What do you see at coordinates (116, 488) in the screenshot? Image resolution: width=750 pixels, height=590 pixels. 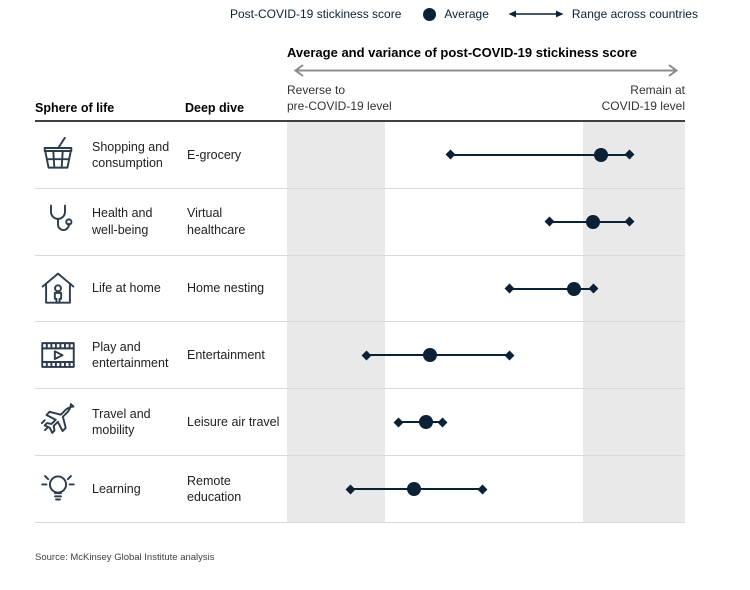 I see `sphere-label: Learning` at bounding box center [116, 488].